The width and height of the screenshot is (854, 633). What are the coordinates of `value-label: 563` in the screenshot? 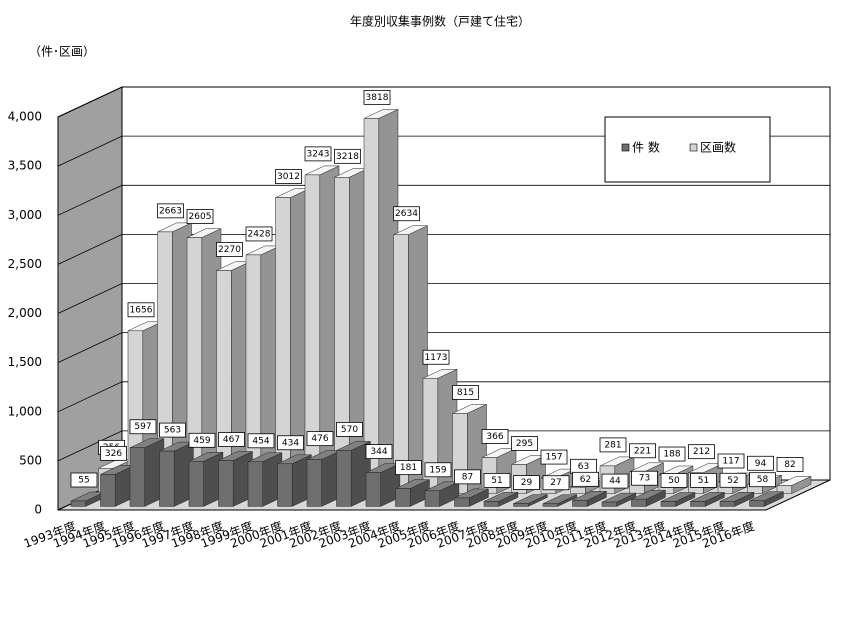 It's located at (172, 431).